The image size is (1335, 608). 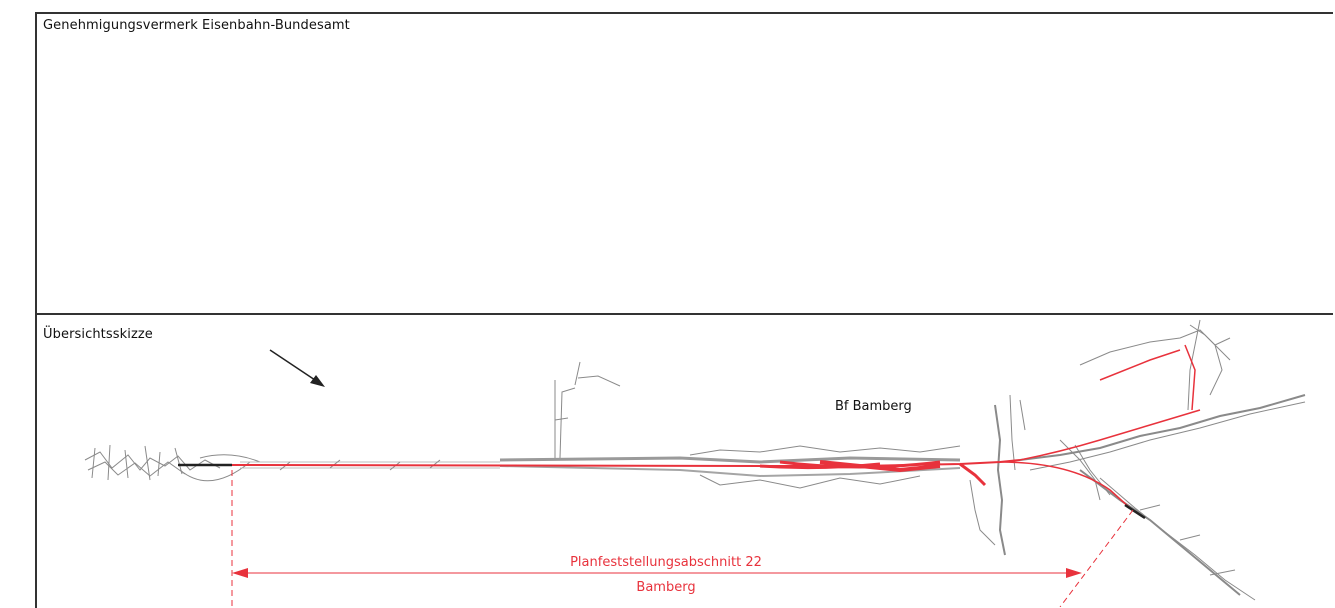 What do you see at coordinates (297, 368) in the screenshot?
I see `north-arrow-icon` at bounding box center [297, 368].